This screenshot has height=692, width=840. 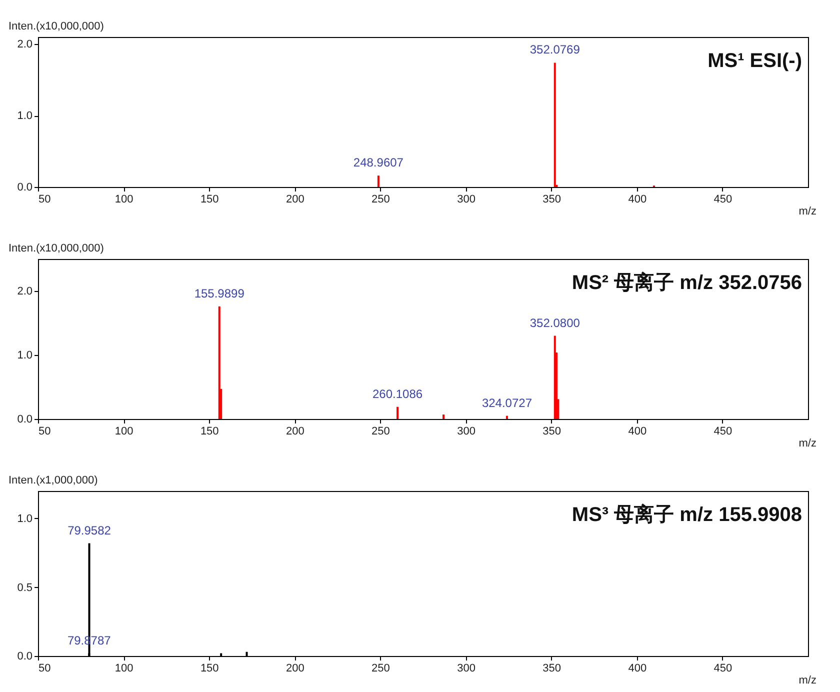 What do you see at coordinates (53, 480) in the screenshot?
I see `y-axis-title: Inten.(x1,000,000)` at bounding box center [53, 480].